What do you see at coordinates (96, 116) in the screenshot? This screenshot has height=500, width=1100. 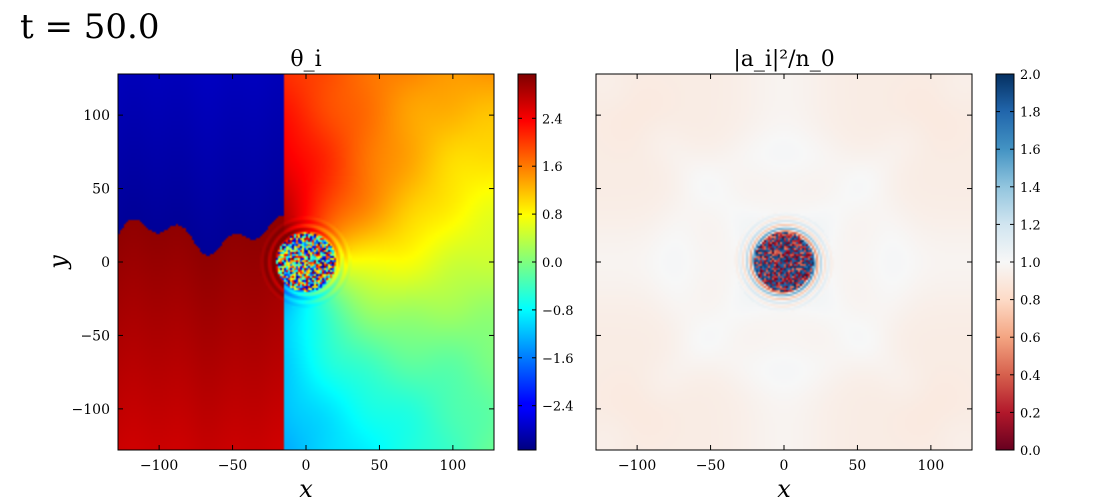 I see `phase-y-tick-label: 100` at bounding box center [96, 116].